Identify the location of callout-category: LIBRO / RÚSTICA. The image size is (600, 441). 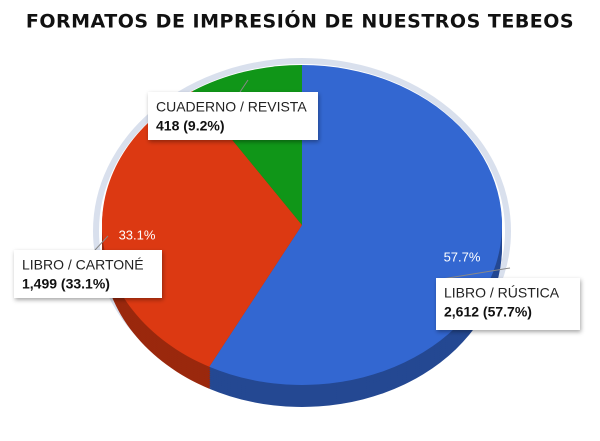
(502, 293).